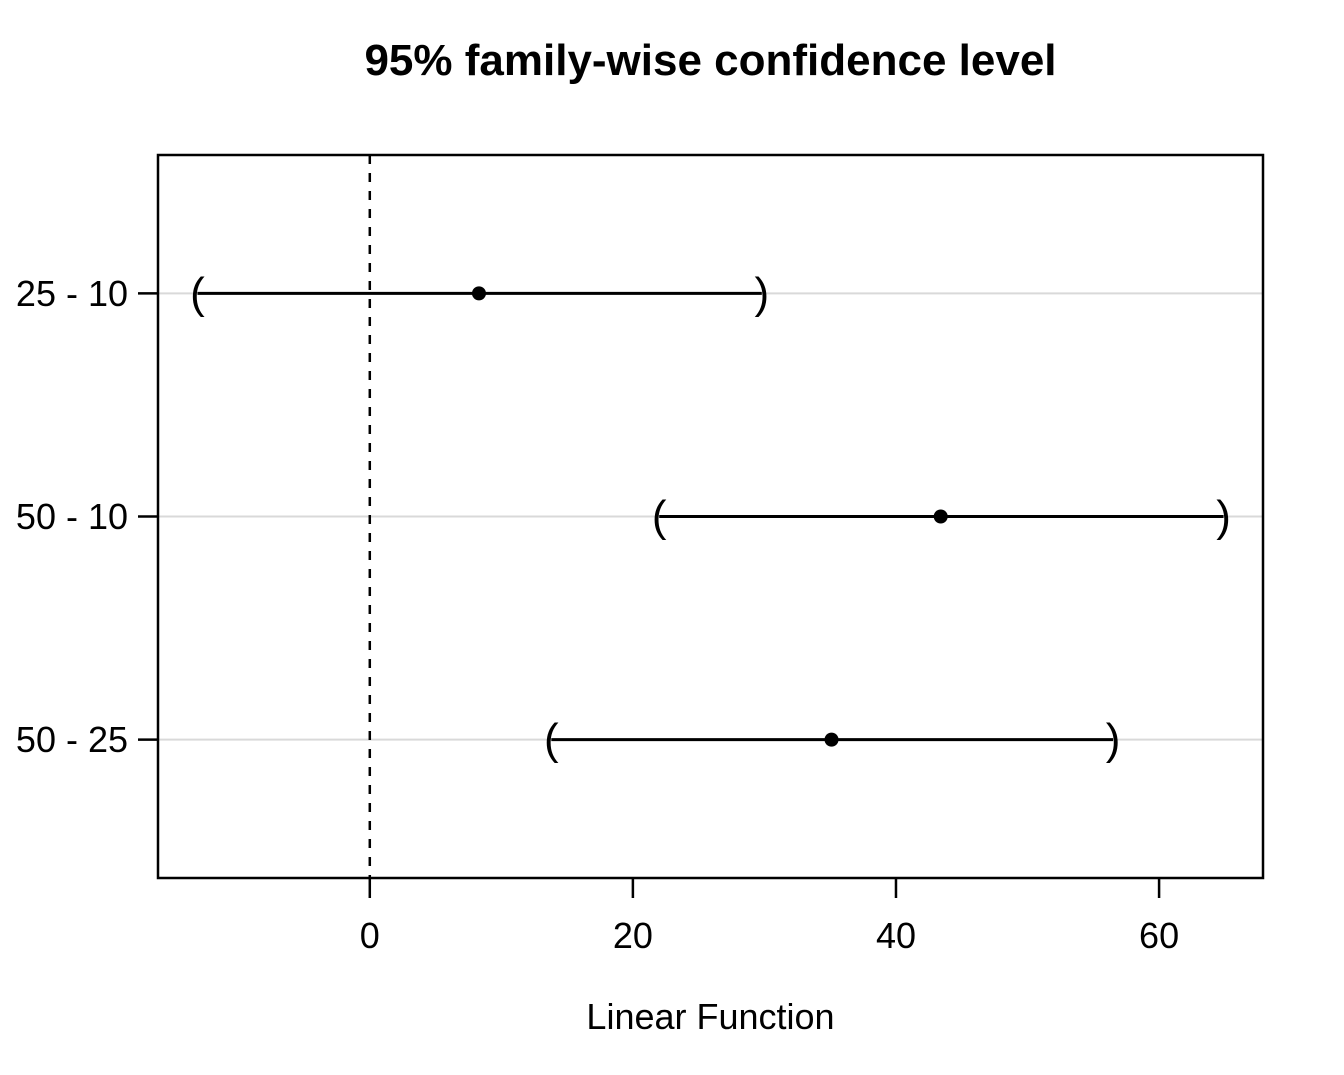 This screenshot has width=1344, height=1075. I want to click on x-axis-tick-label: 60, so click(1159, 935).